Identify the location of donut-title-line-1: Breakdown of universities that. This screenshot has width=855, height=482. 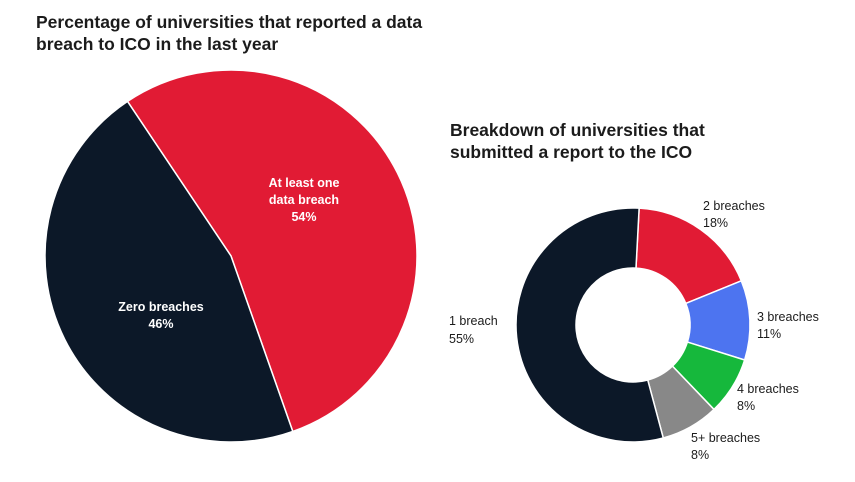
(577, 130).